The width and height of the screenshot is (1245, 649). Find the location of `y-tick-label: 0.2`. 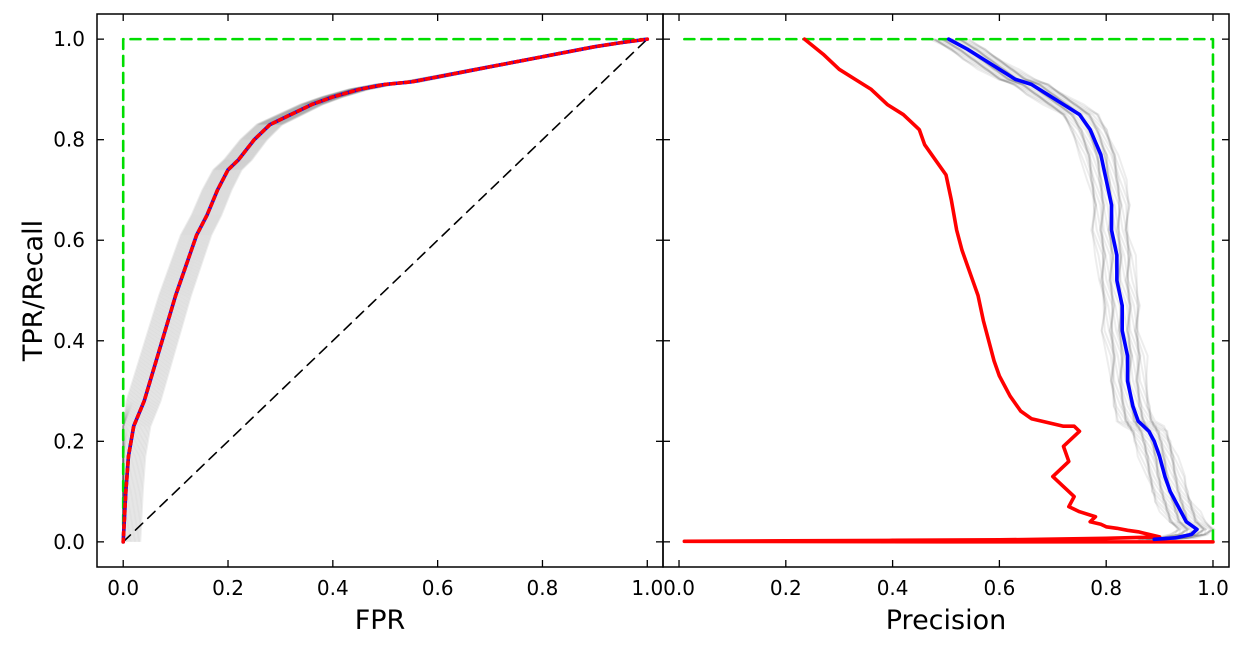

y-tick-label: 0.2 is located at coordinates (69, 441).